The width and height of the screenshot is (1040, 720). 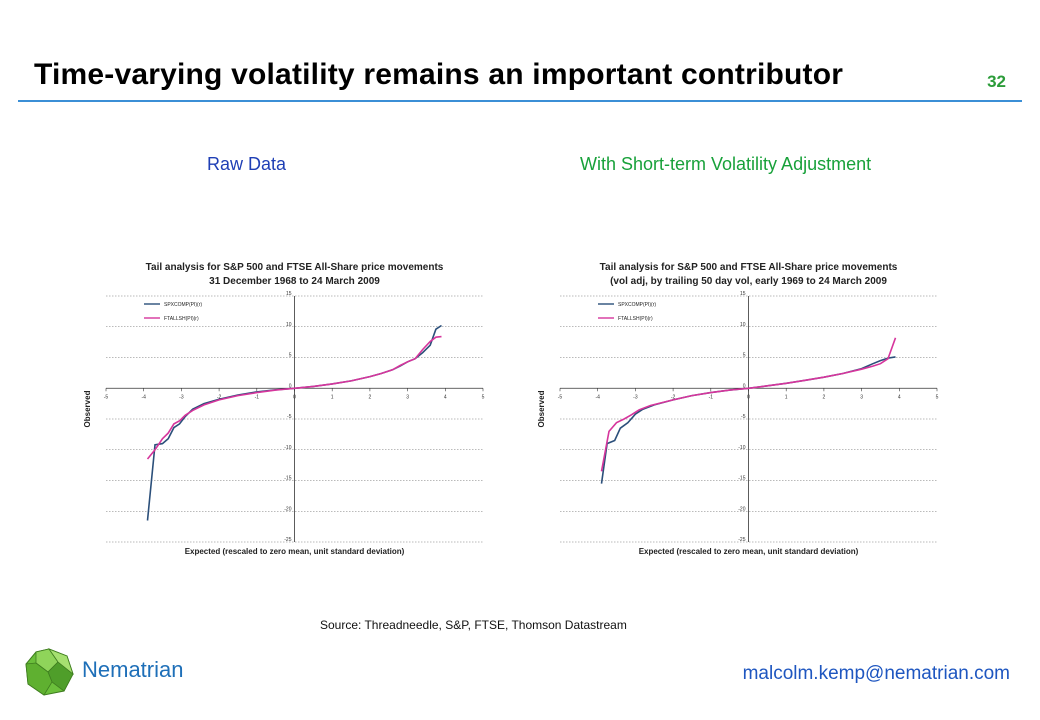 I want to click on adjusted-heading: With Short-term Volatility Adjustment, so click(x=726, y=164).